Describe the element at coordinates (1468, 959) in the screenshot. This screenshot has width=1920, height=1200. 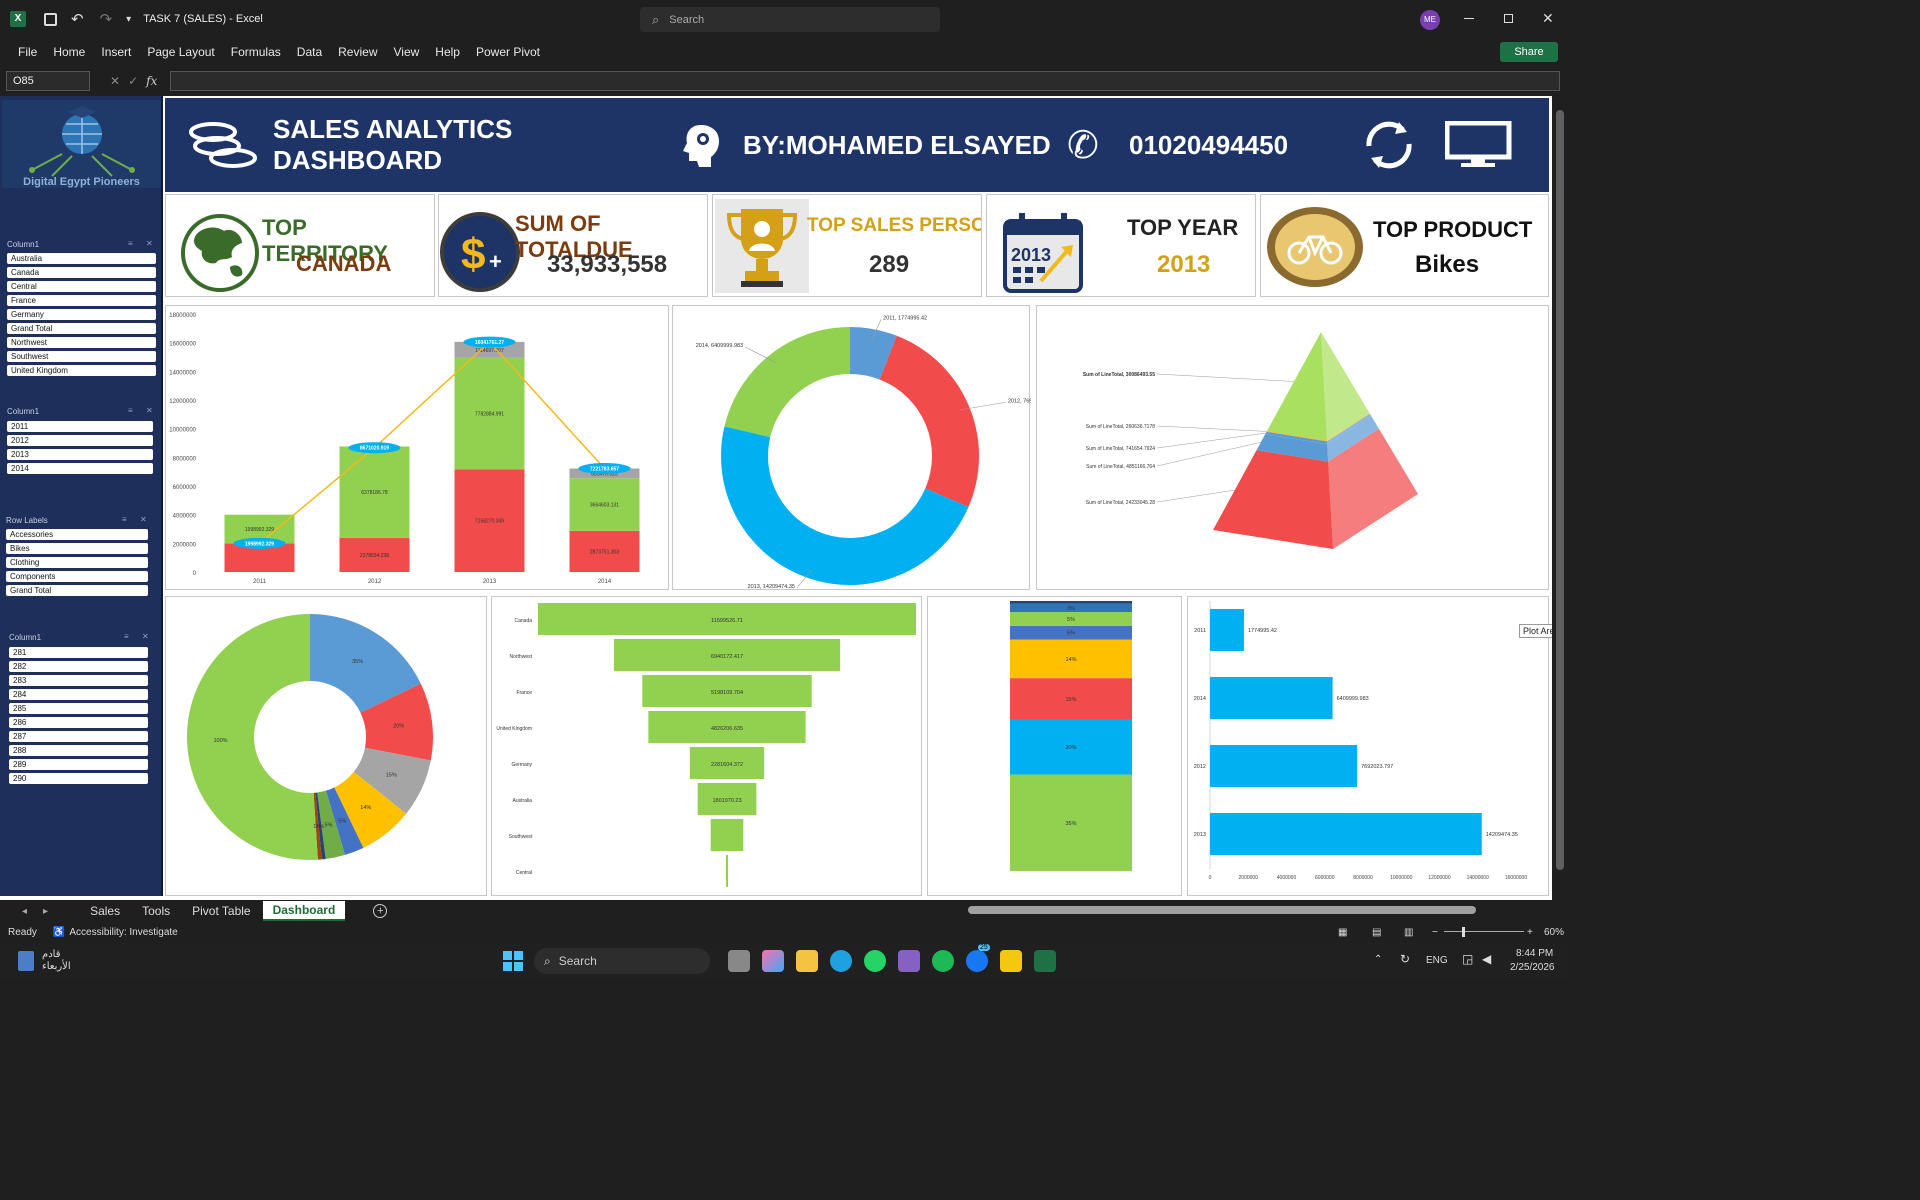
I see `wifi-icon: ◲` at that location.